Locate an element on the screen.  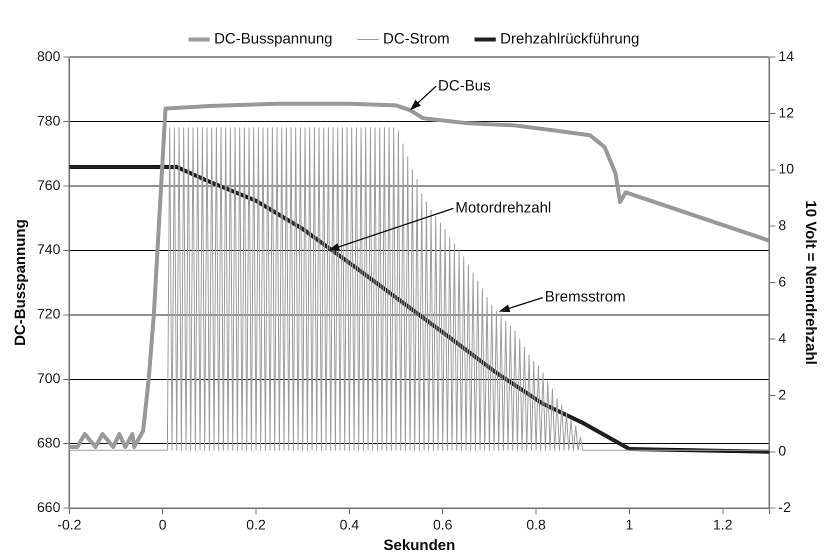
y-tick-label: 720 is located at coordinates (49, 314).